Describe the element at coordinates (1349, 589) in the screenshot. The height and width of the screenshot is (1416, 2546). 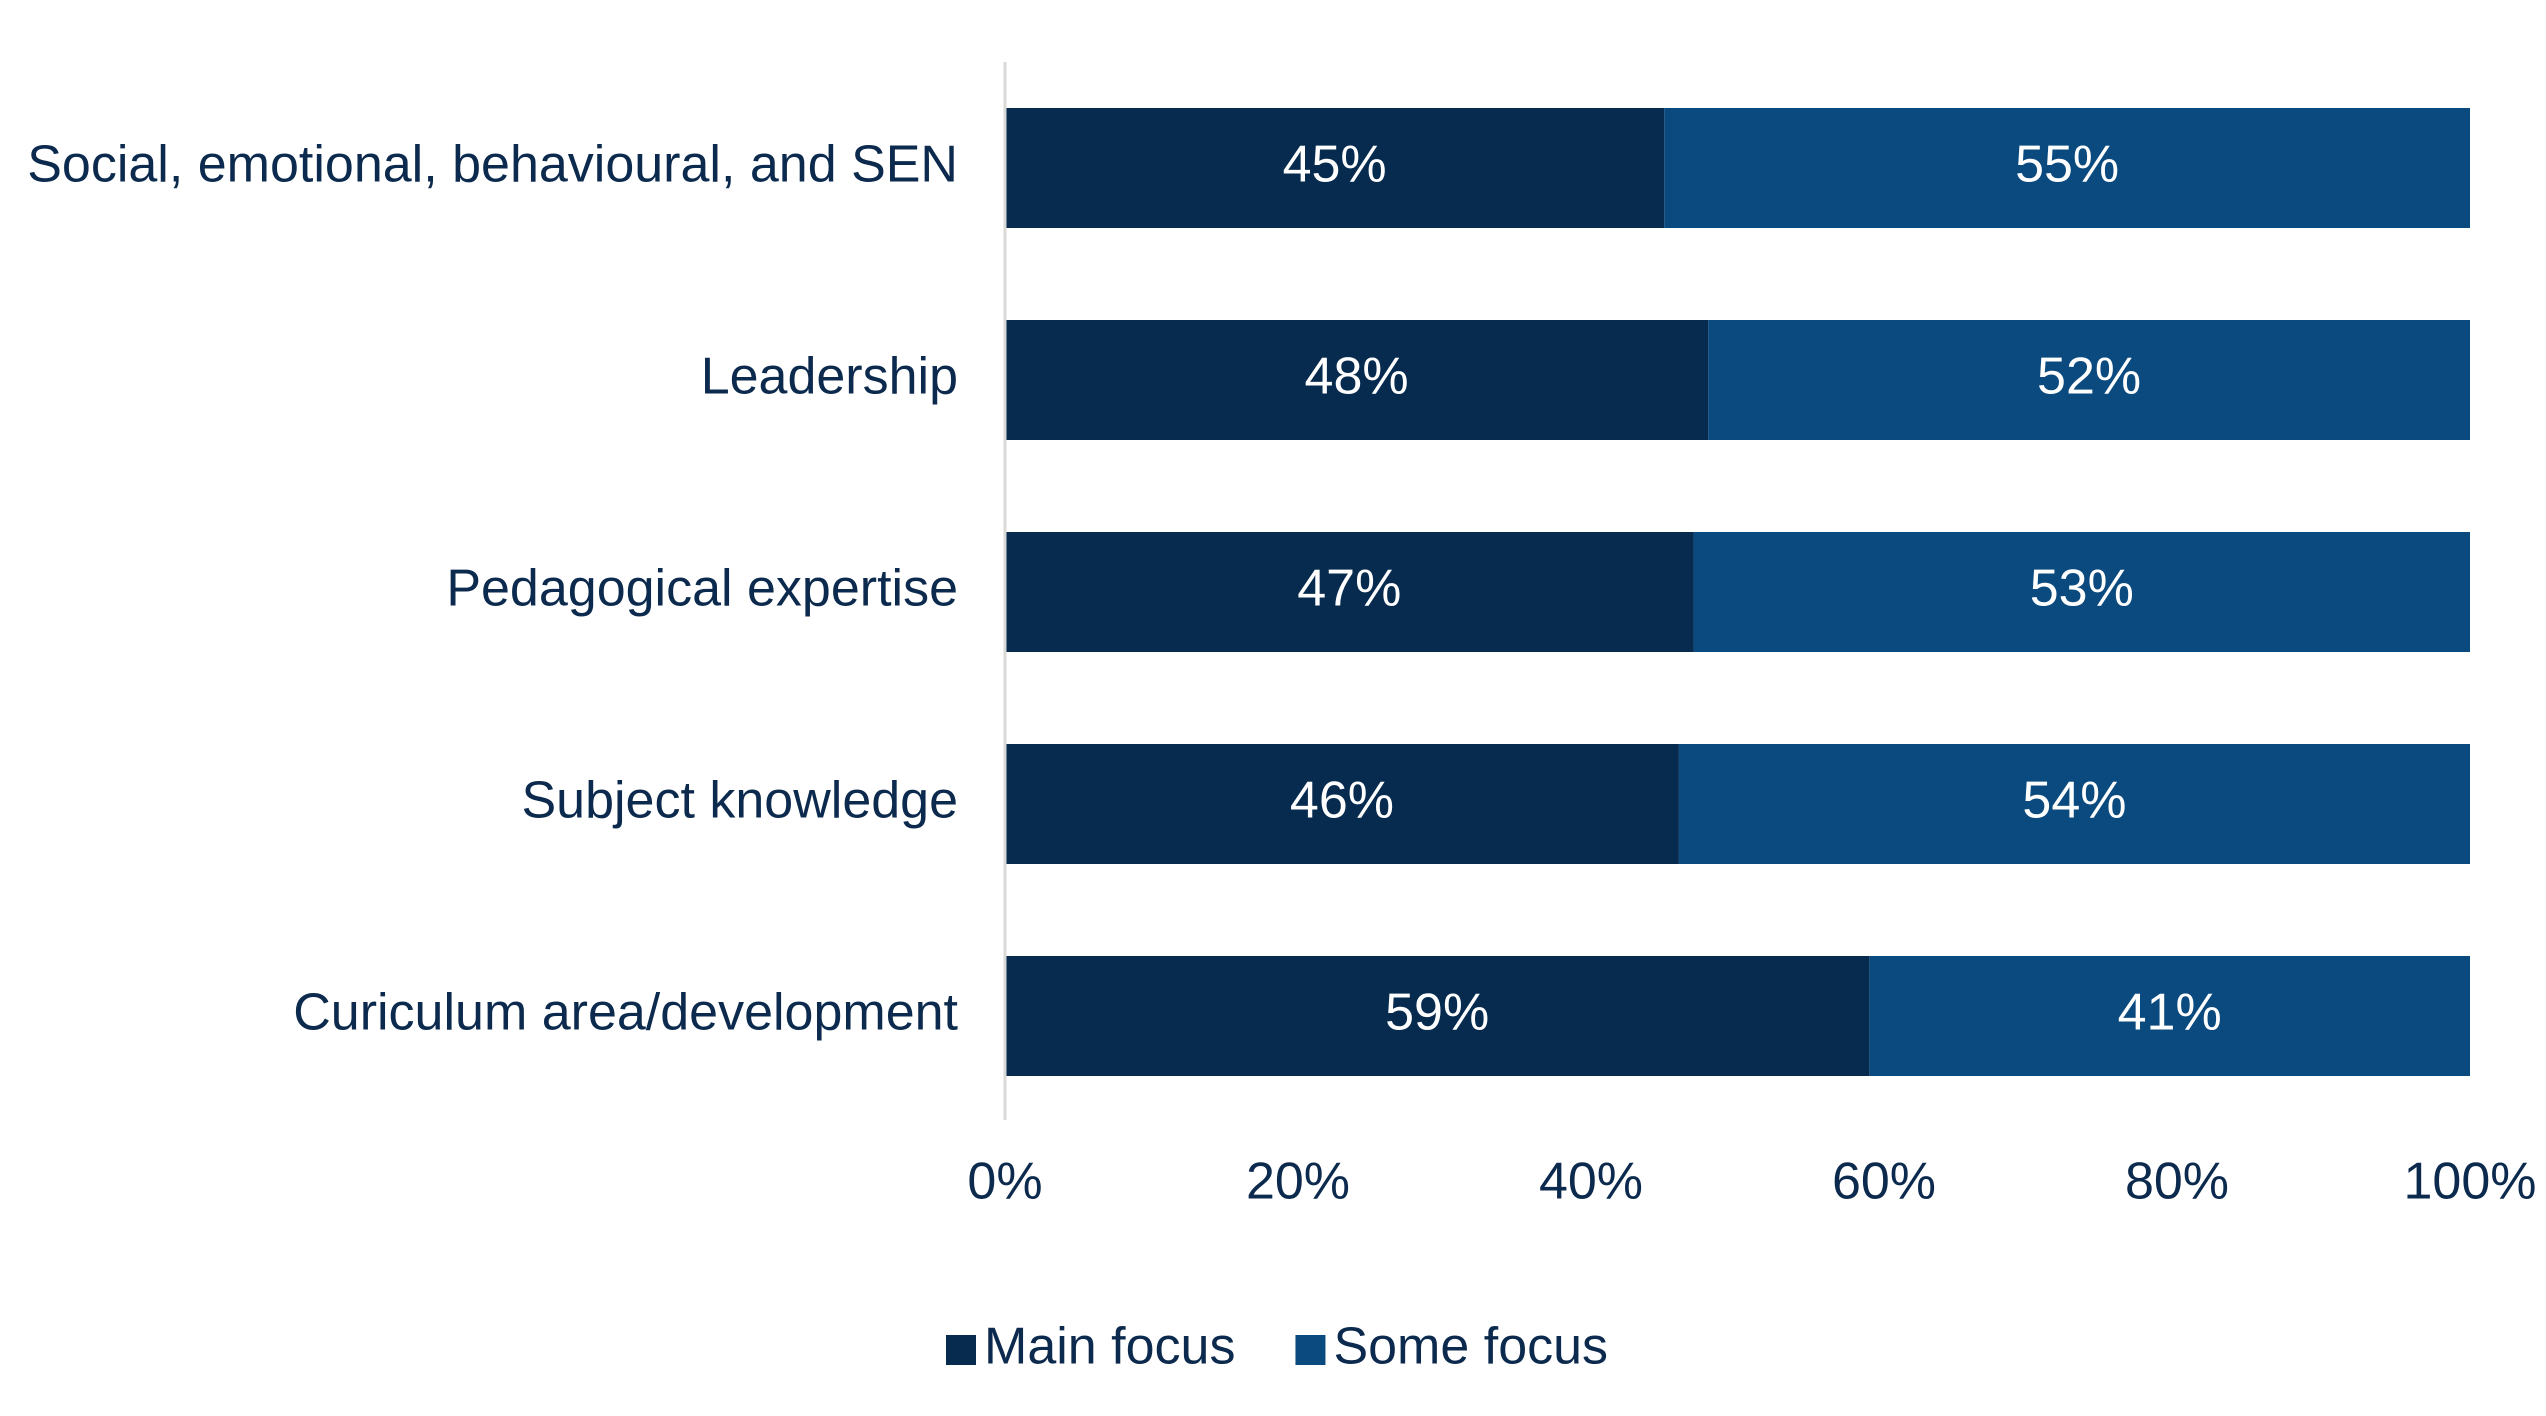
I see `data-label-main-focus-pedagogical-expertise: 47%` at that location.